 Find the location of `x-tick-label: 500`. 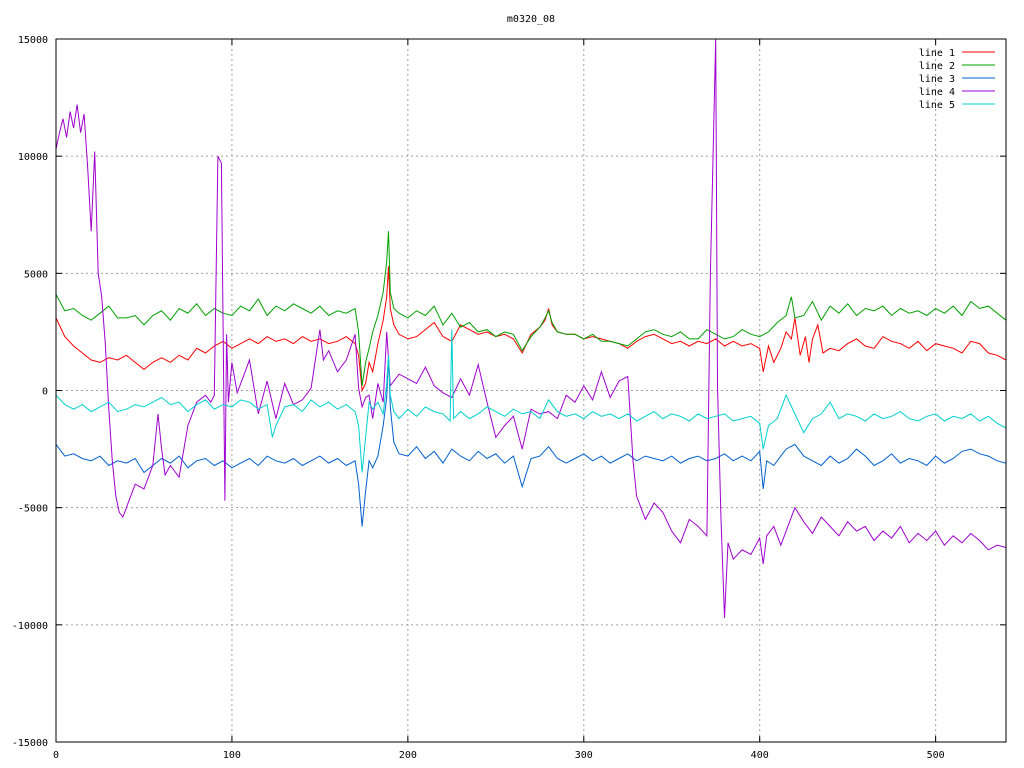

x-tick-label: 500 is located at coordinates (936, 755).